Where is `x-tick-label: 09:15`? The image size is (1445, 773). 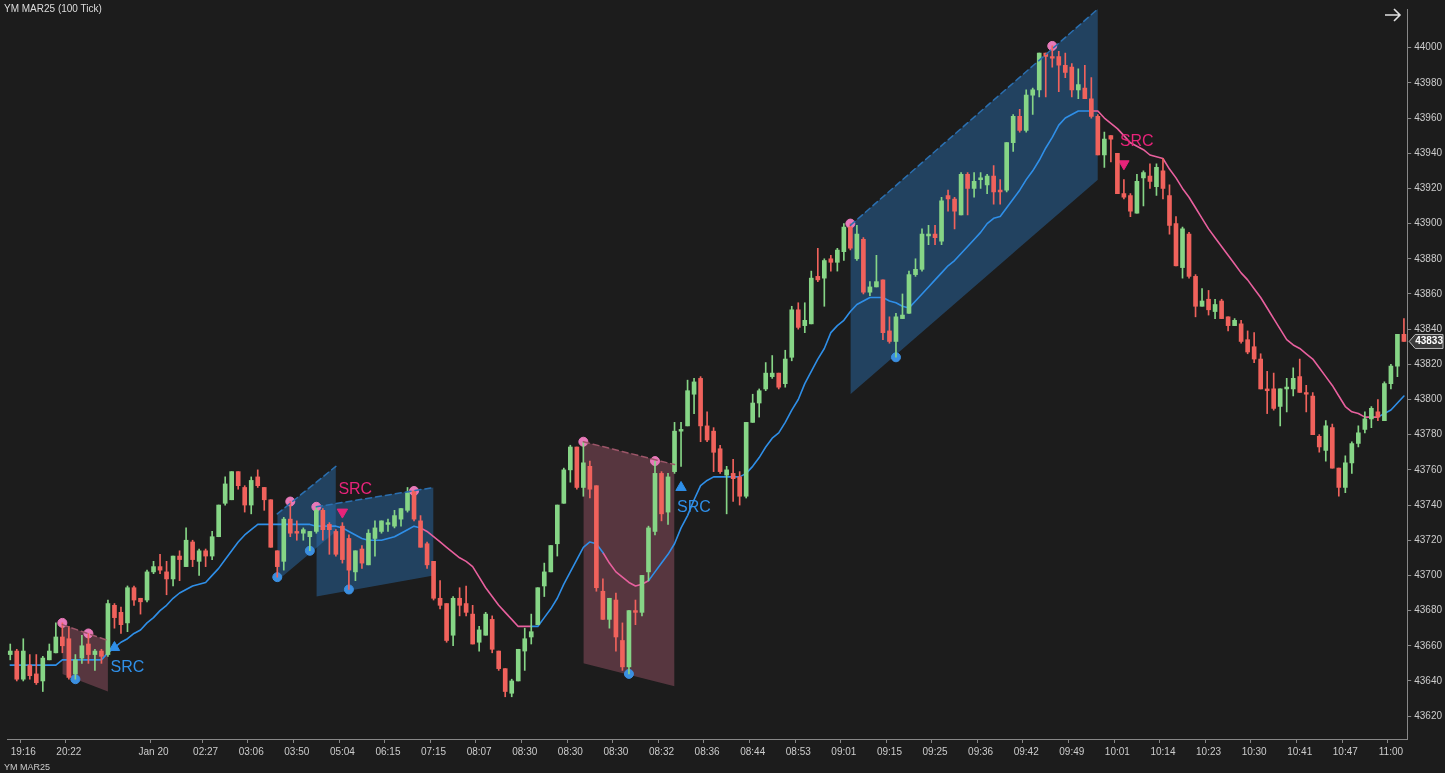
x-tick-label: 09:15 is located at coordinates (889, 751).